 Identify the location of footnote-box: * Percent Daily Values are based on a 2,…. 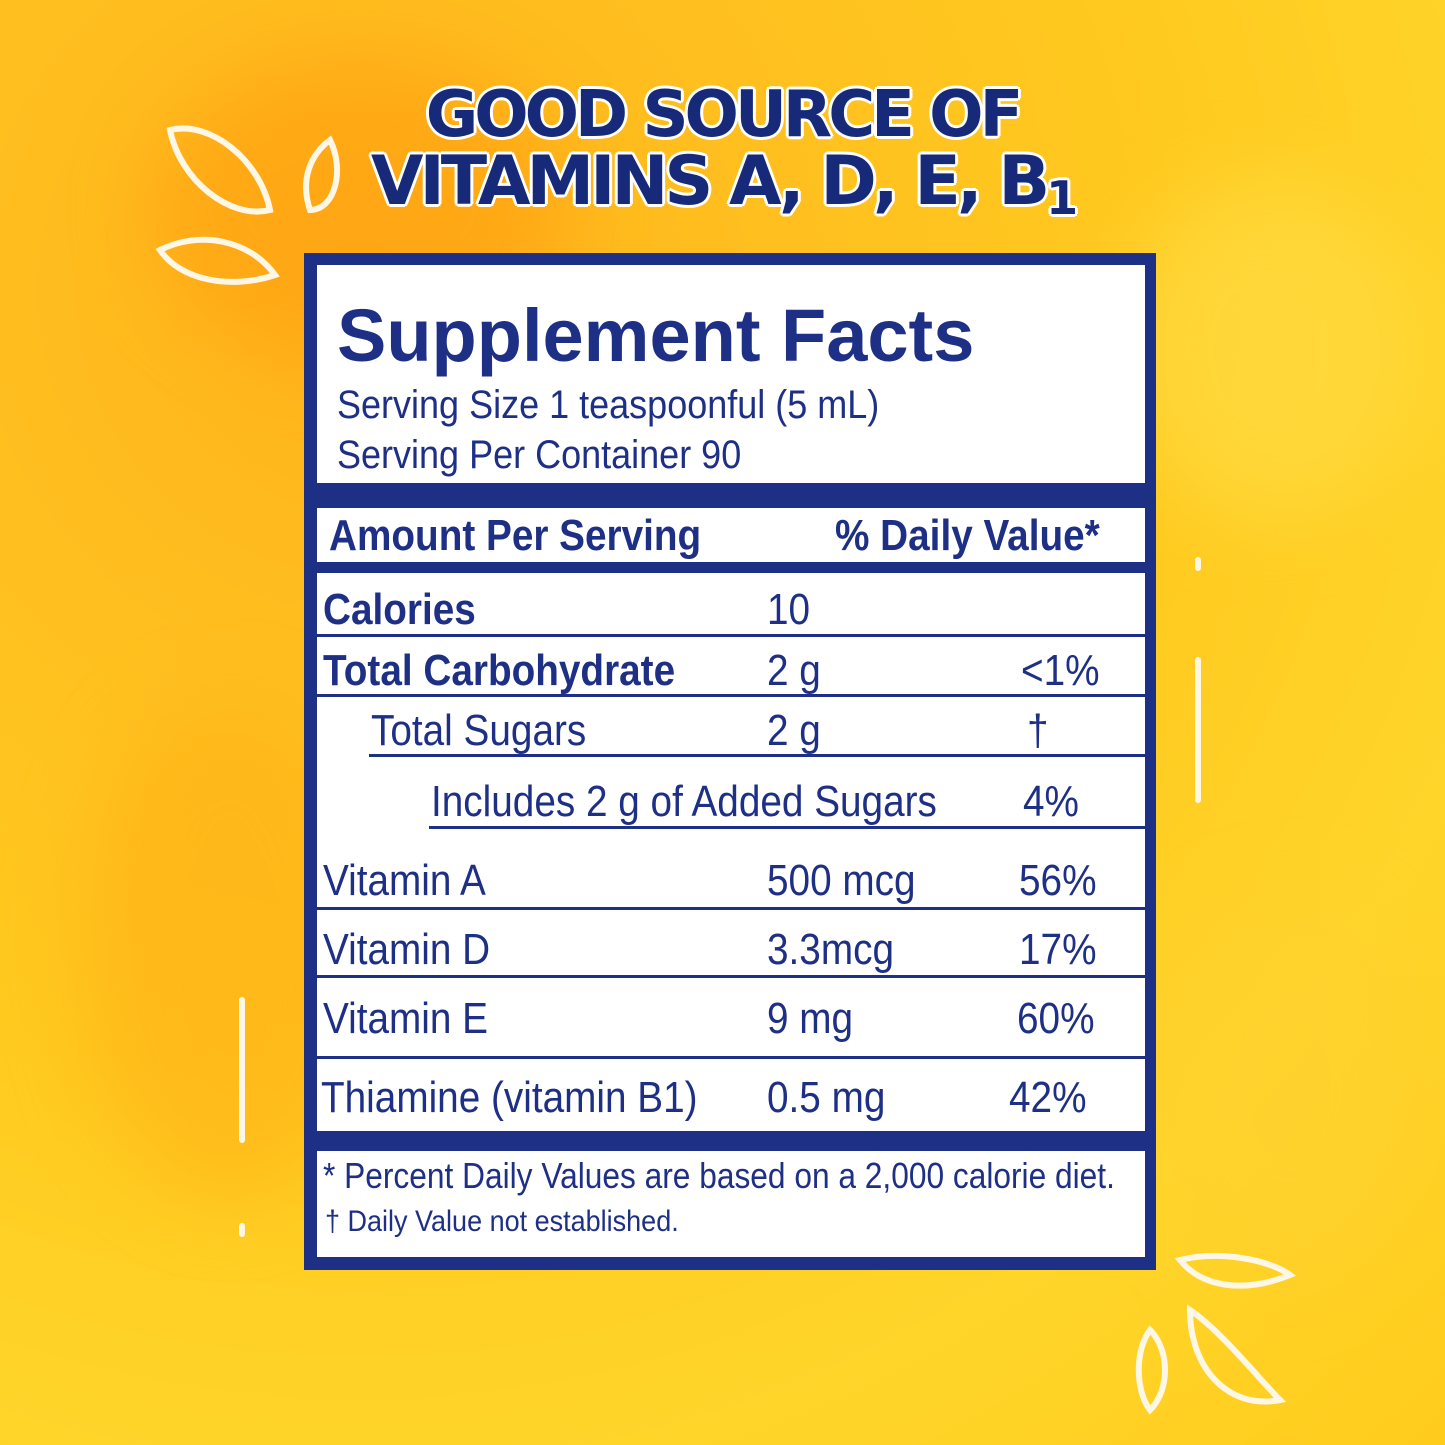
(731, 1204).